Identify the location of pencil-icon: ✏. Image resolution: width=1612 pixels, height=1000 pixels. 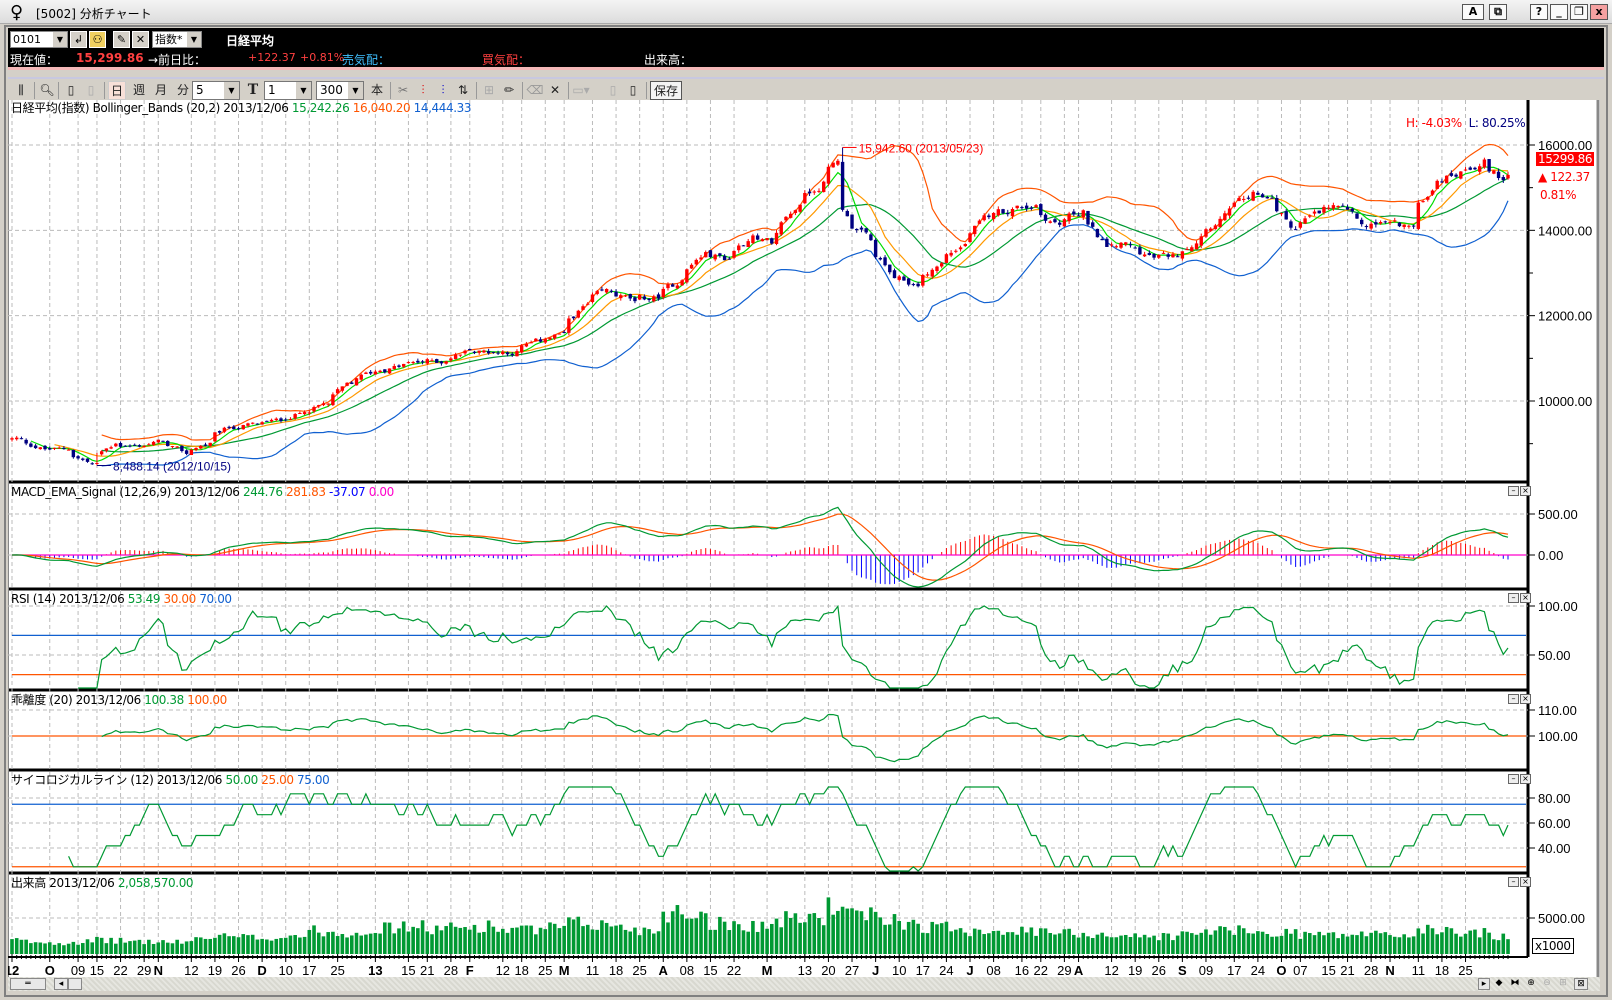
(509, 90).